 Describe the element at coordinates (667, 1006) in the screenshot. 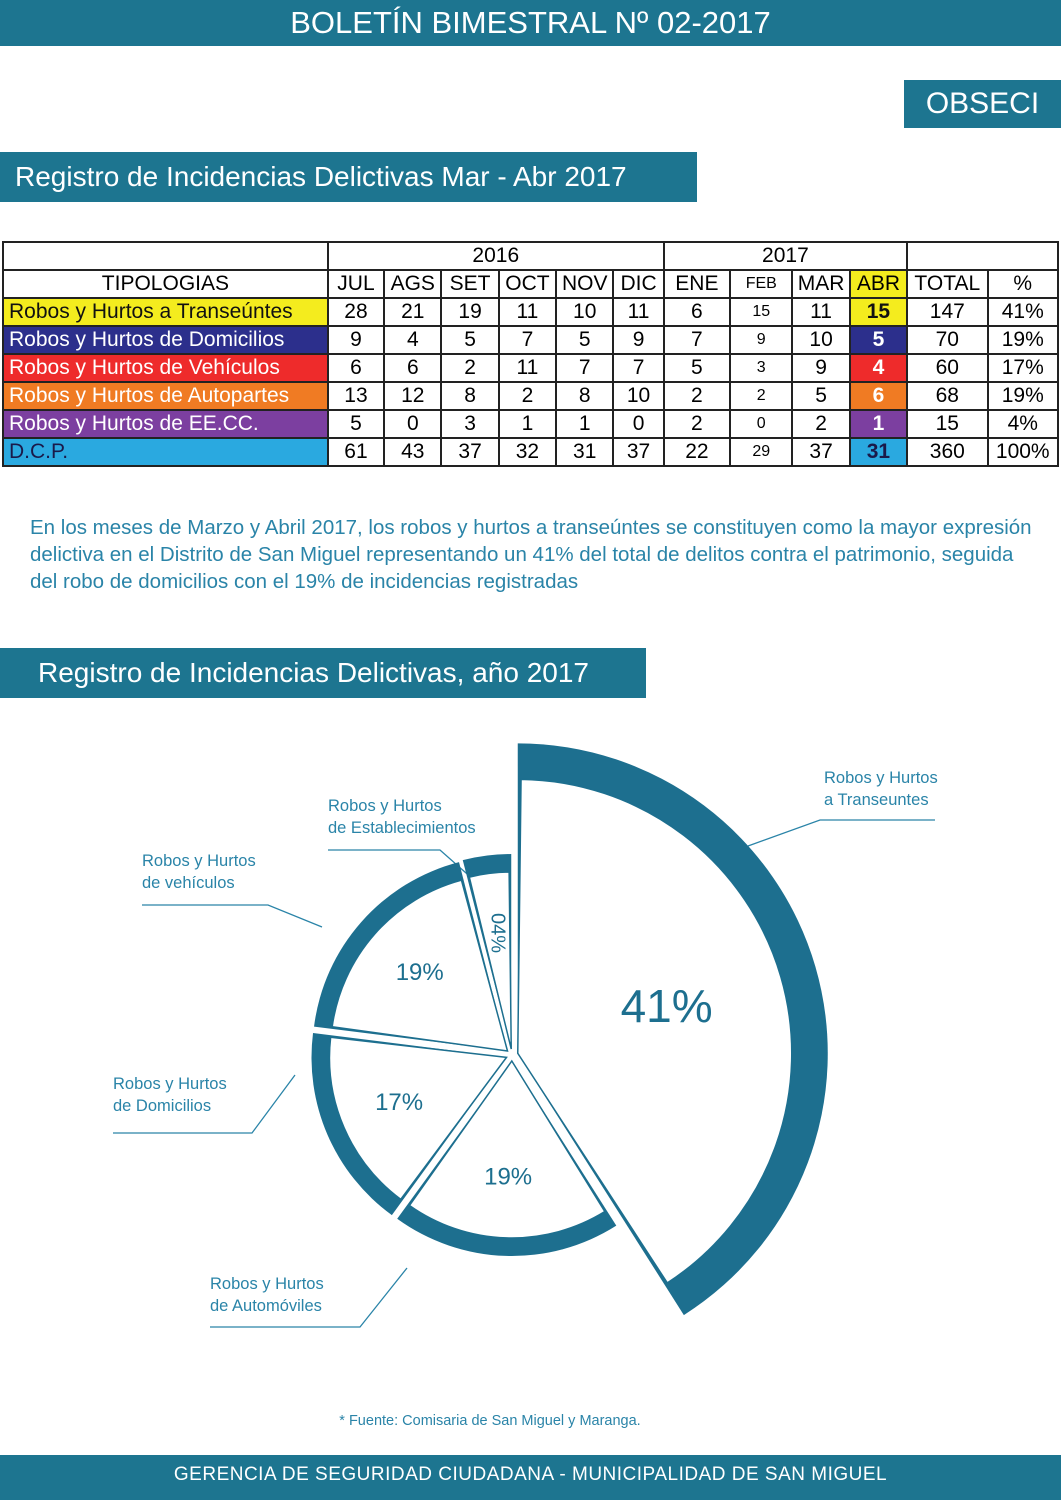

I see `slice-label: 41%` at that location.